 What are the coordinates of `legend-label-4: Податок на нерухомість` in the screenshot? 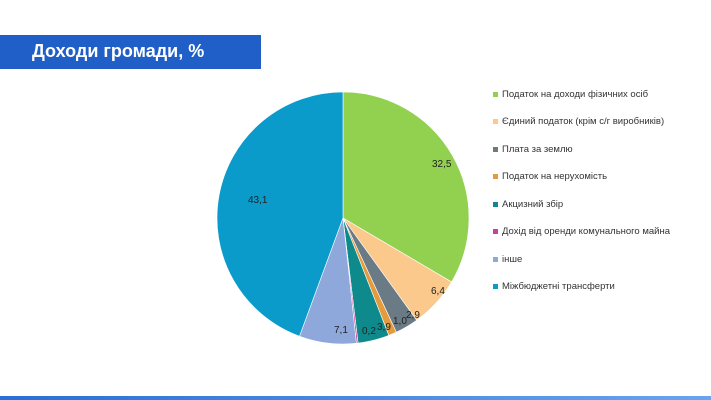 It's located at (555, 176).